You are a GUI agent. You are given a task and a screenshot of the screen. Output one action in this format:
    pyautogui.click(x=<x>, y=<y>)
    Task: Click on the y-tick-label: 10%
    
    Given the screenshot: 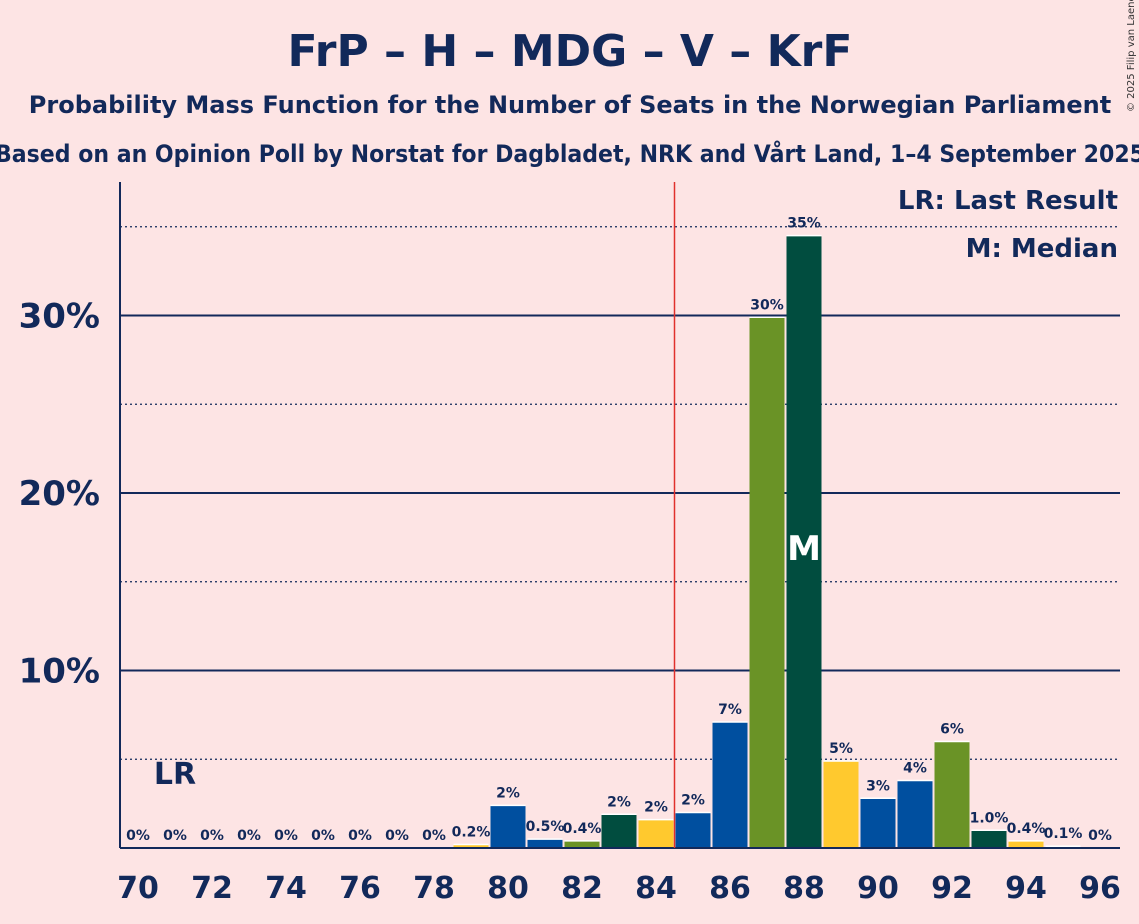 What is the action you would take?
    pyautogui.click(x=59, y=672)
    